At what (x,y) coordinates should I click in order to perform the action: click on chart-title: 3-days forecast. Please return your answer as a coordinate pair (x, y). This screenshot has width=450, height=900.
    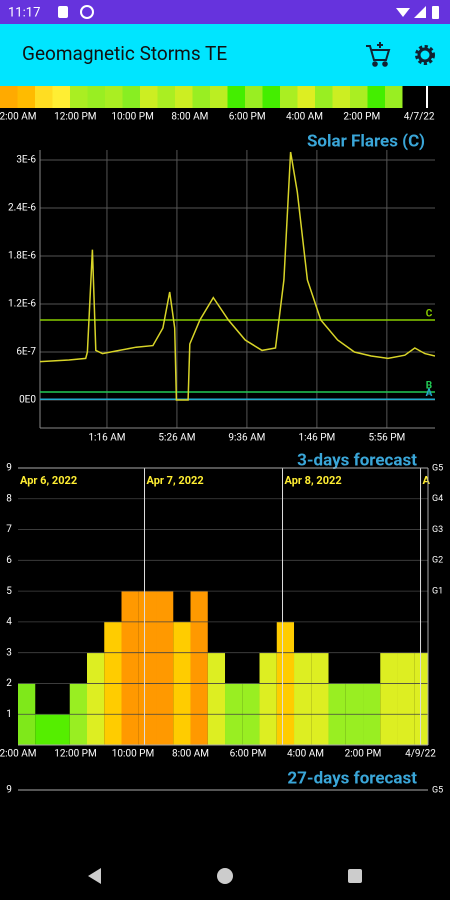
    Looking at the image, I should click on (357, 460).